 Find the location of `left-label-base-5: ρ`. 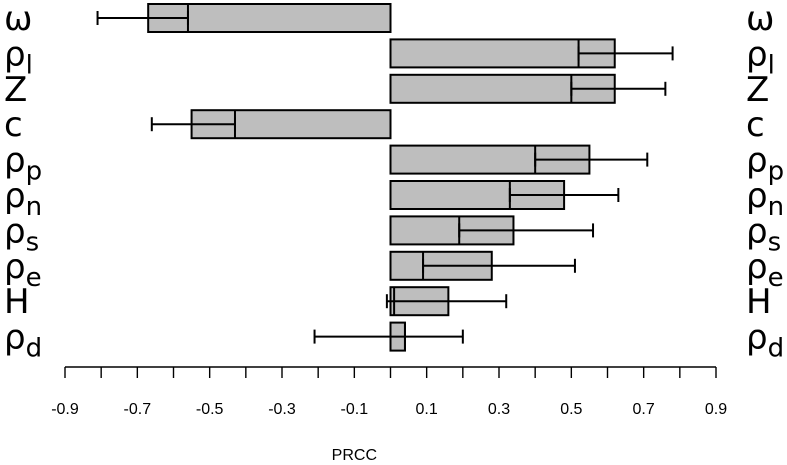

left-label-base-5: ρ is located at coordinates (15, 196).